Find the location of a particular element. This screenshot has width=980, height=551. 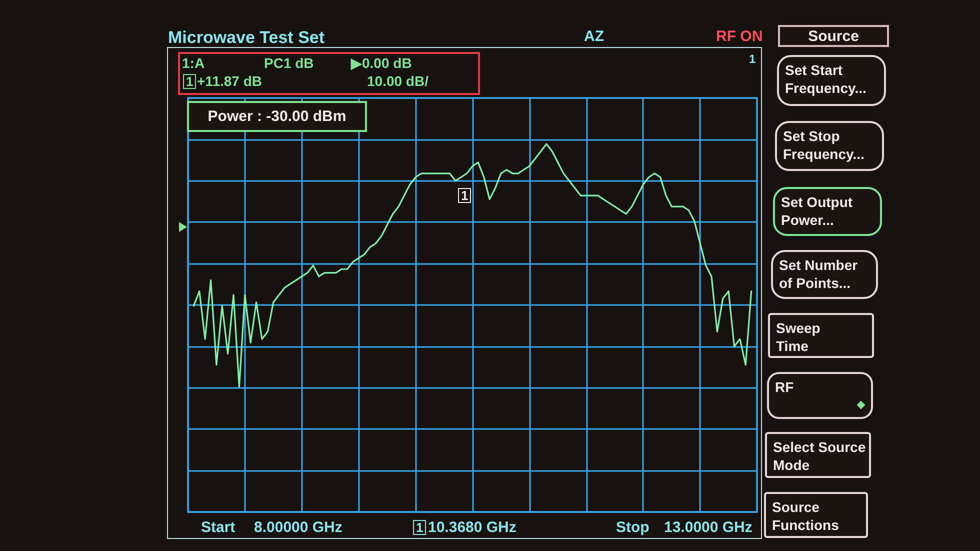

softkey-button: RF is located at coordinates (820, 395).